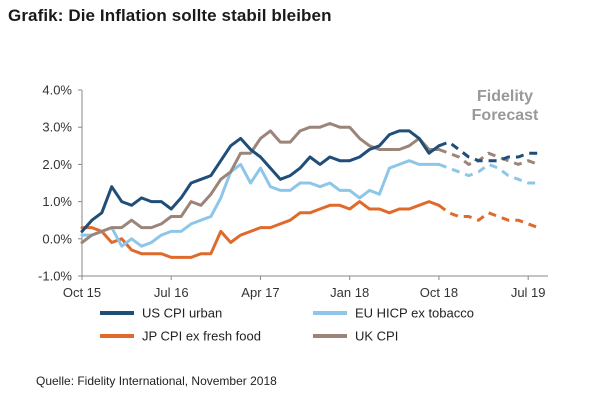 Image resolution: width=593 pixels, height=415 pixels. I want to click on y-tick-label: -1.0%, so click(55, 276).